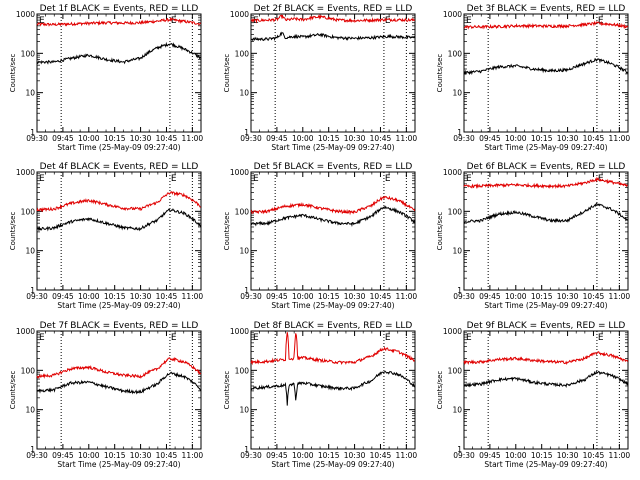 This screenshot has height=480, width=640. Describe the element at coordinates (546, 326) in the screenshot. I see `chart-title: Det 9f BLACK = Events, RED = LLD` at that location.